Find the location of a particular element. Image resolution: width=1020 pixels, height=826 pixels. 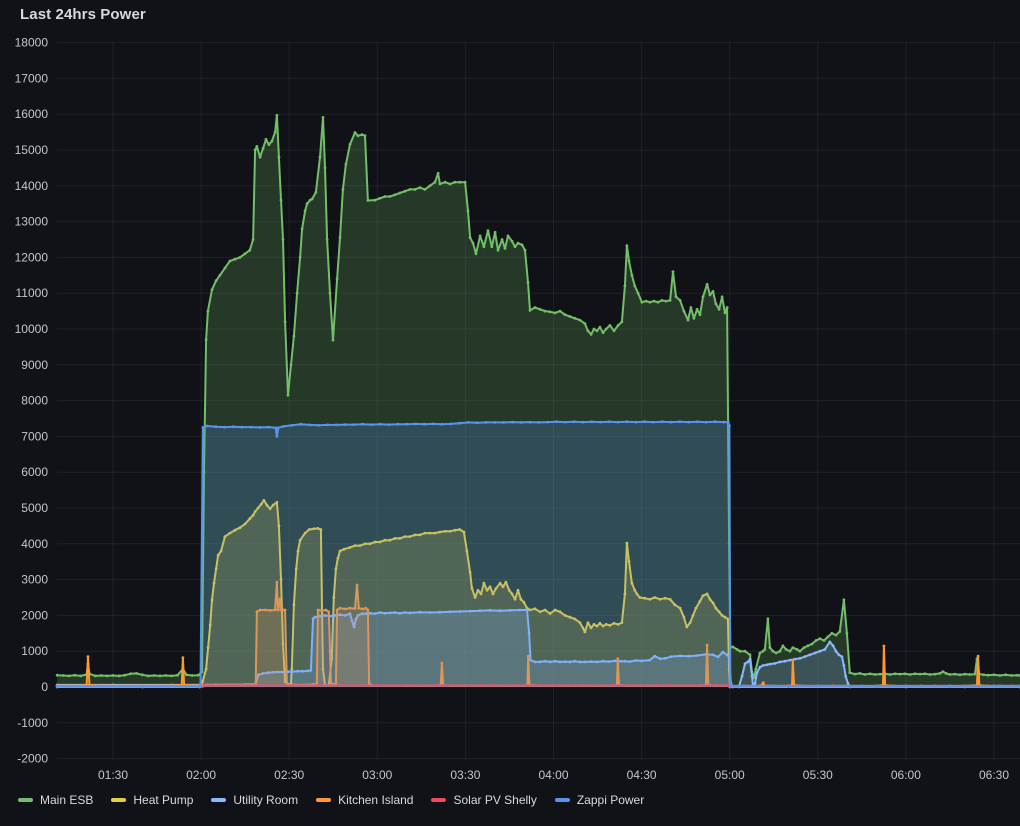

x-tick-label: 02:00 is located at coordinates (201, 775).